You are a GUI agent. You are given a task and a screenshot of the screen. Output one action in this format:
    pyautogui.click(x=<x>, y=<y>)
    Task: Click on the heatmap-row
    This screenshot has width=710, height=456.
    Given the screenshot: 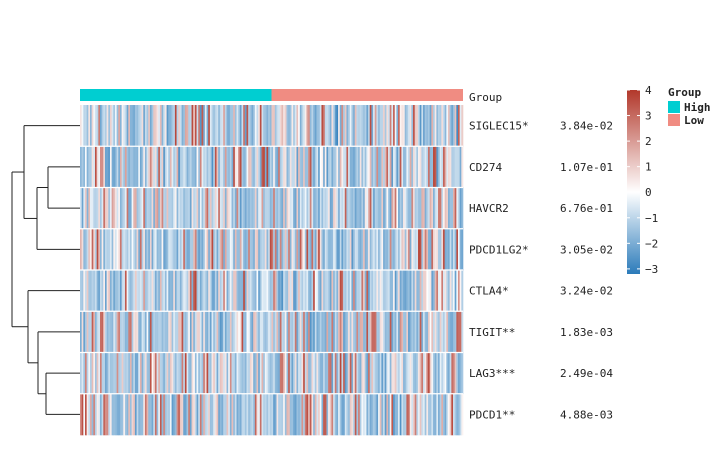 What is the action you would take?
    pyautogui.click(x=272, y=249)
    